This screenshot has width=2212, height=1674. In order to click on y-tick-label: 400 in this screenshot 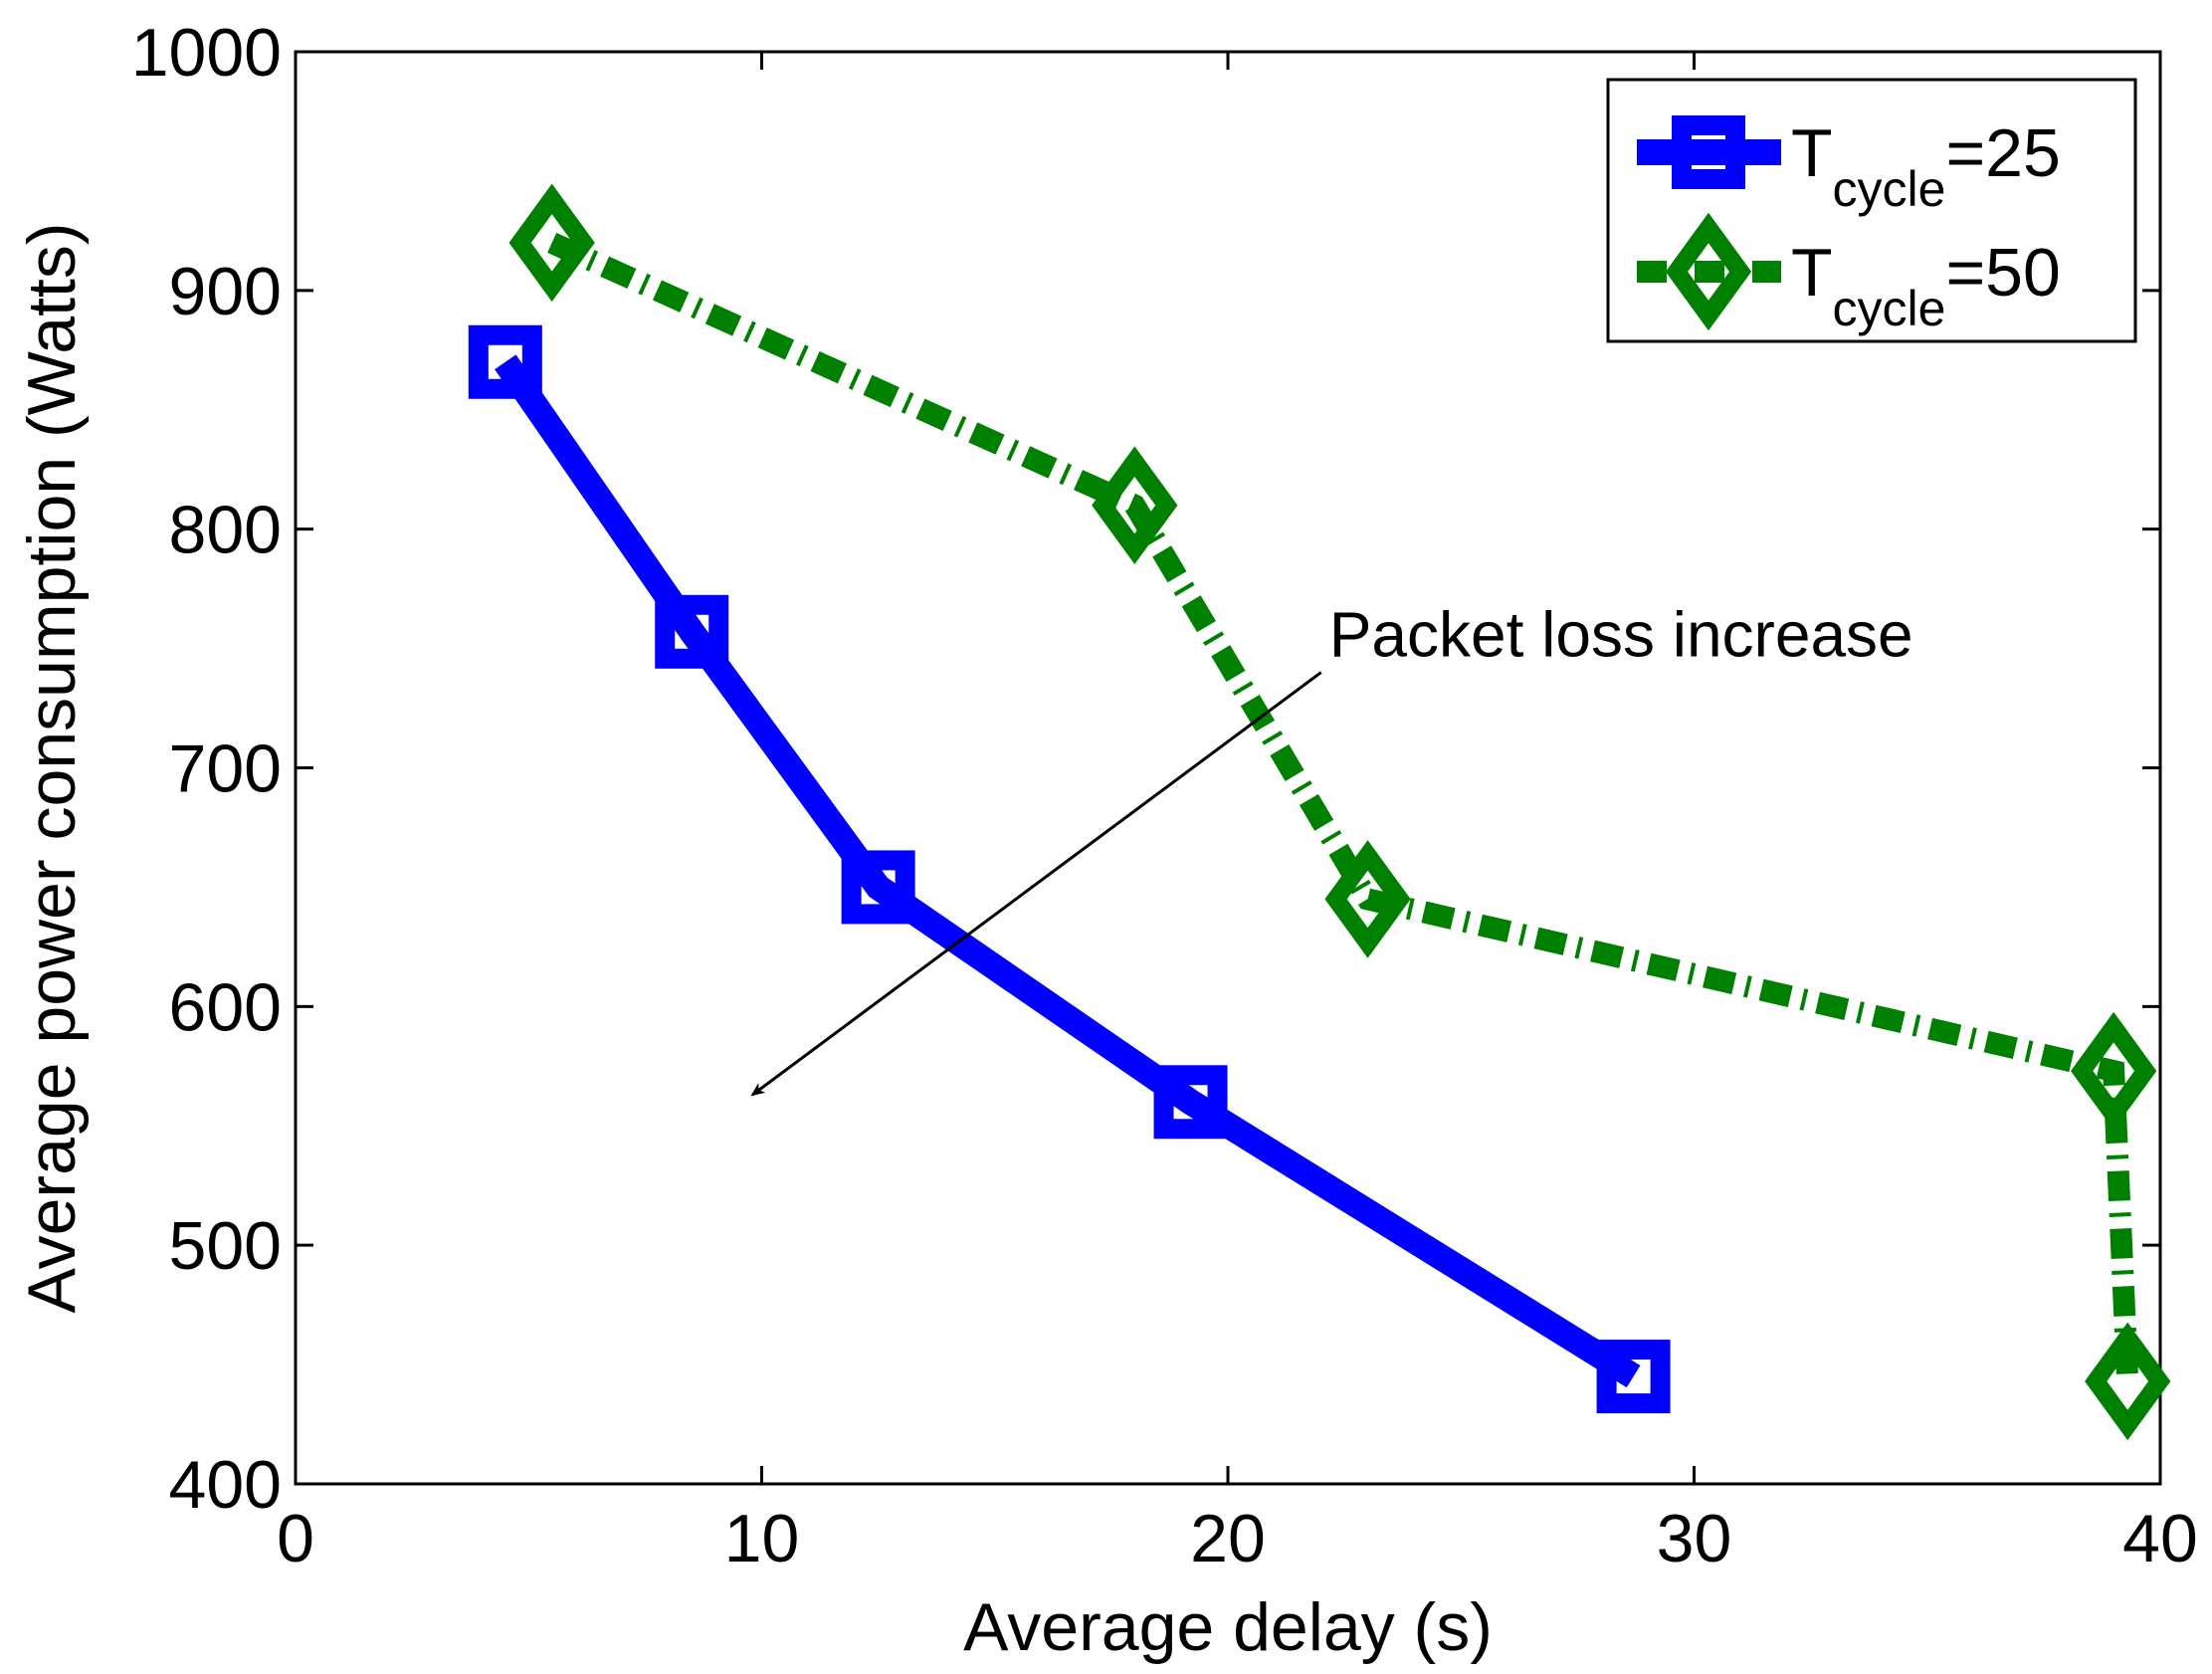, I will do `click(225, 1485)`.